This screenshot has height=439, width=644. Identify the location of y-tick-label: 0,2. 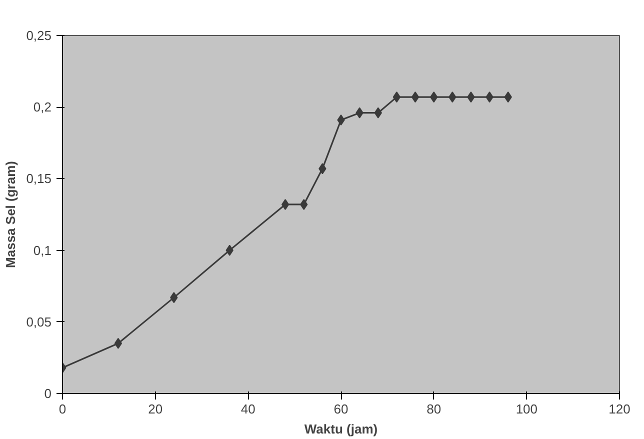
(42, 107).